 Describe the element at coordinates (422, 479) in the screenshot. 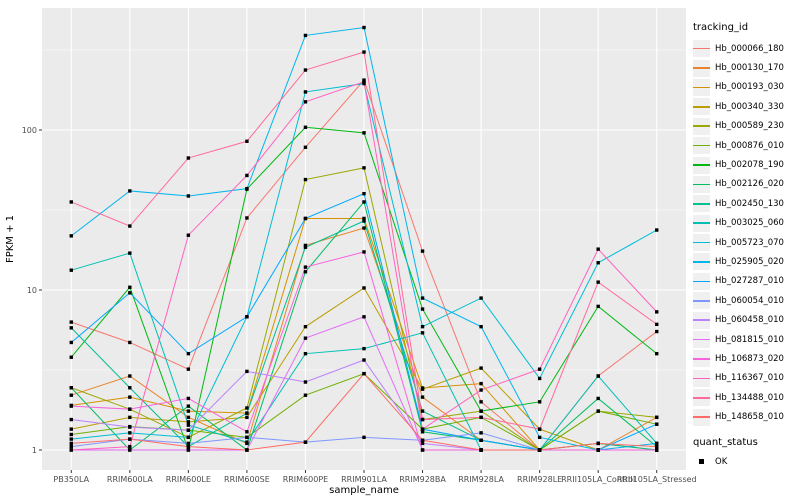

I see `x-tick-label: RRIM928BA` at that location.